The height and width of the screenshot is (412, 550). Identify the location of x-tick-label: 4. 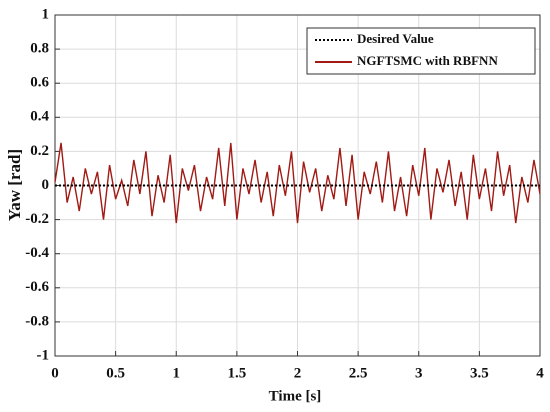
(540, 373).